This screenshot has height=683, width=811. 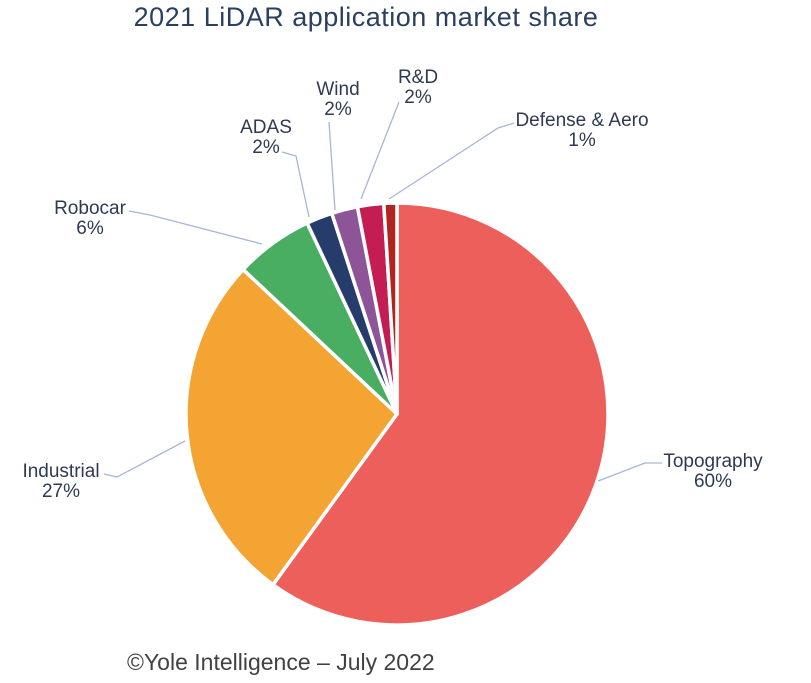 I want to click on leader-line-industrial, so click(x=144, y=459).